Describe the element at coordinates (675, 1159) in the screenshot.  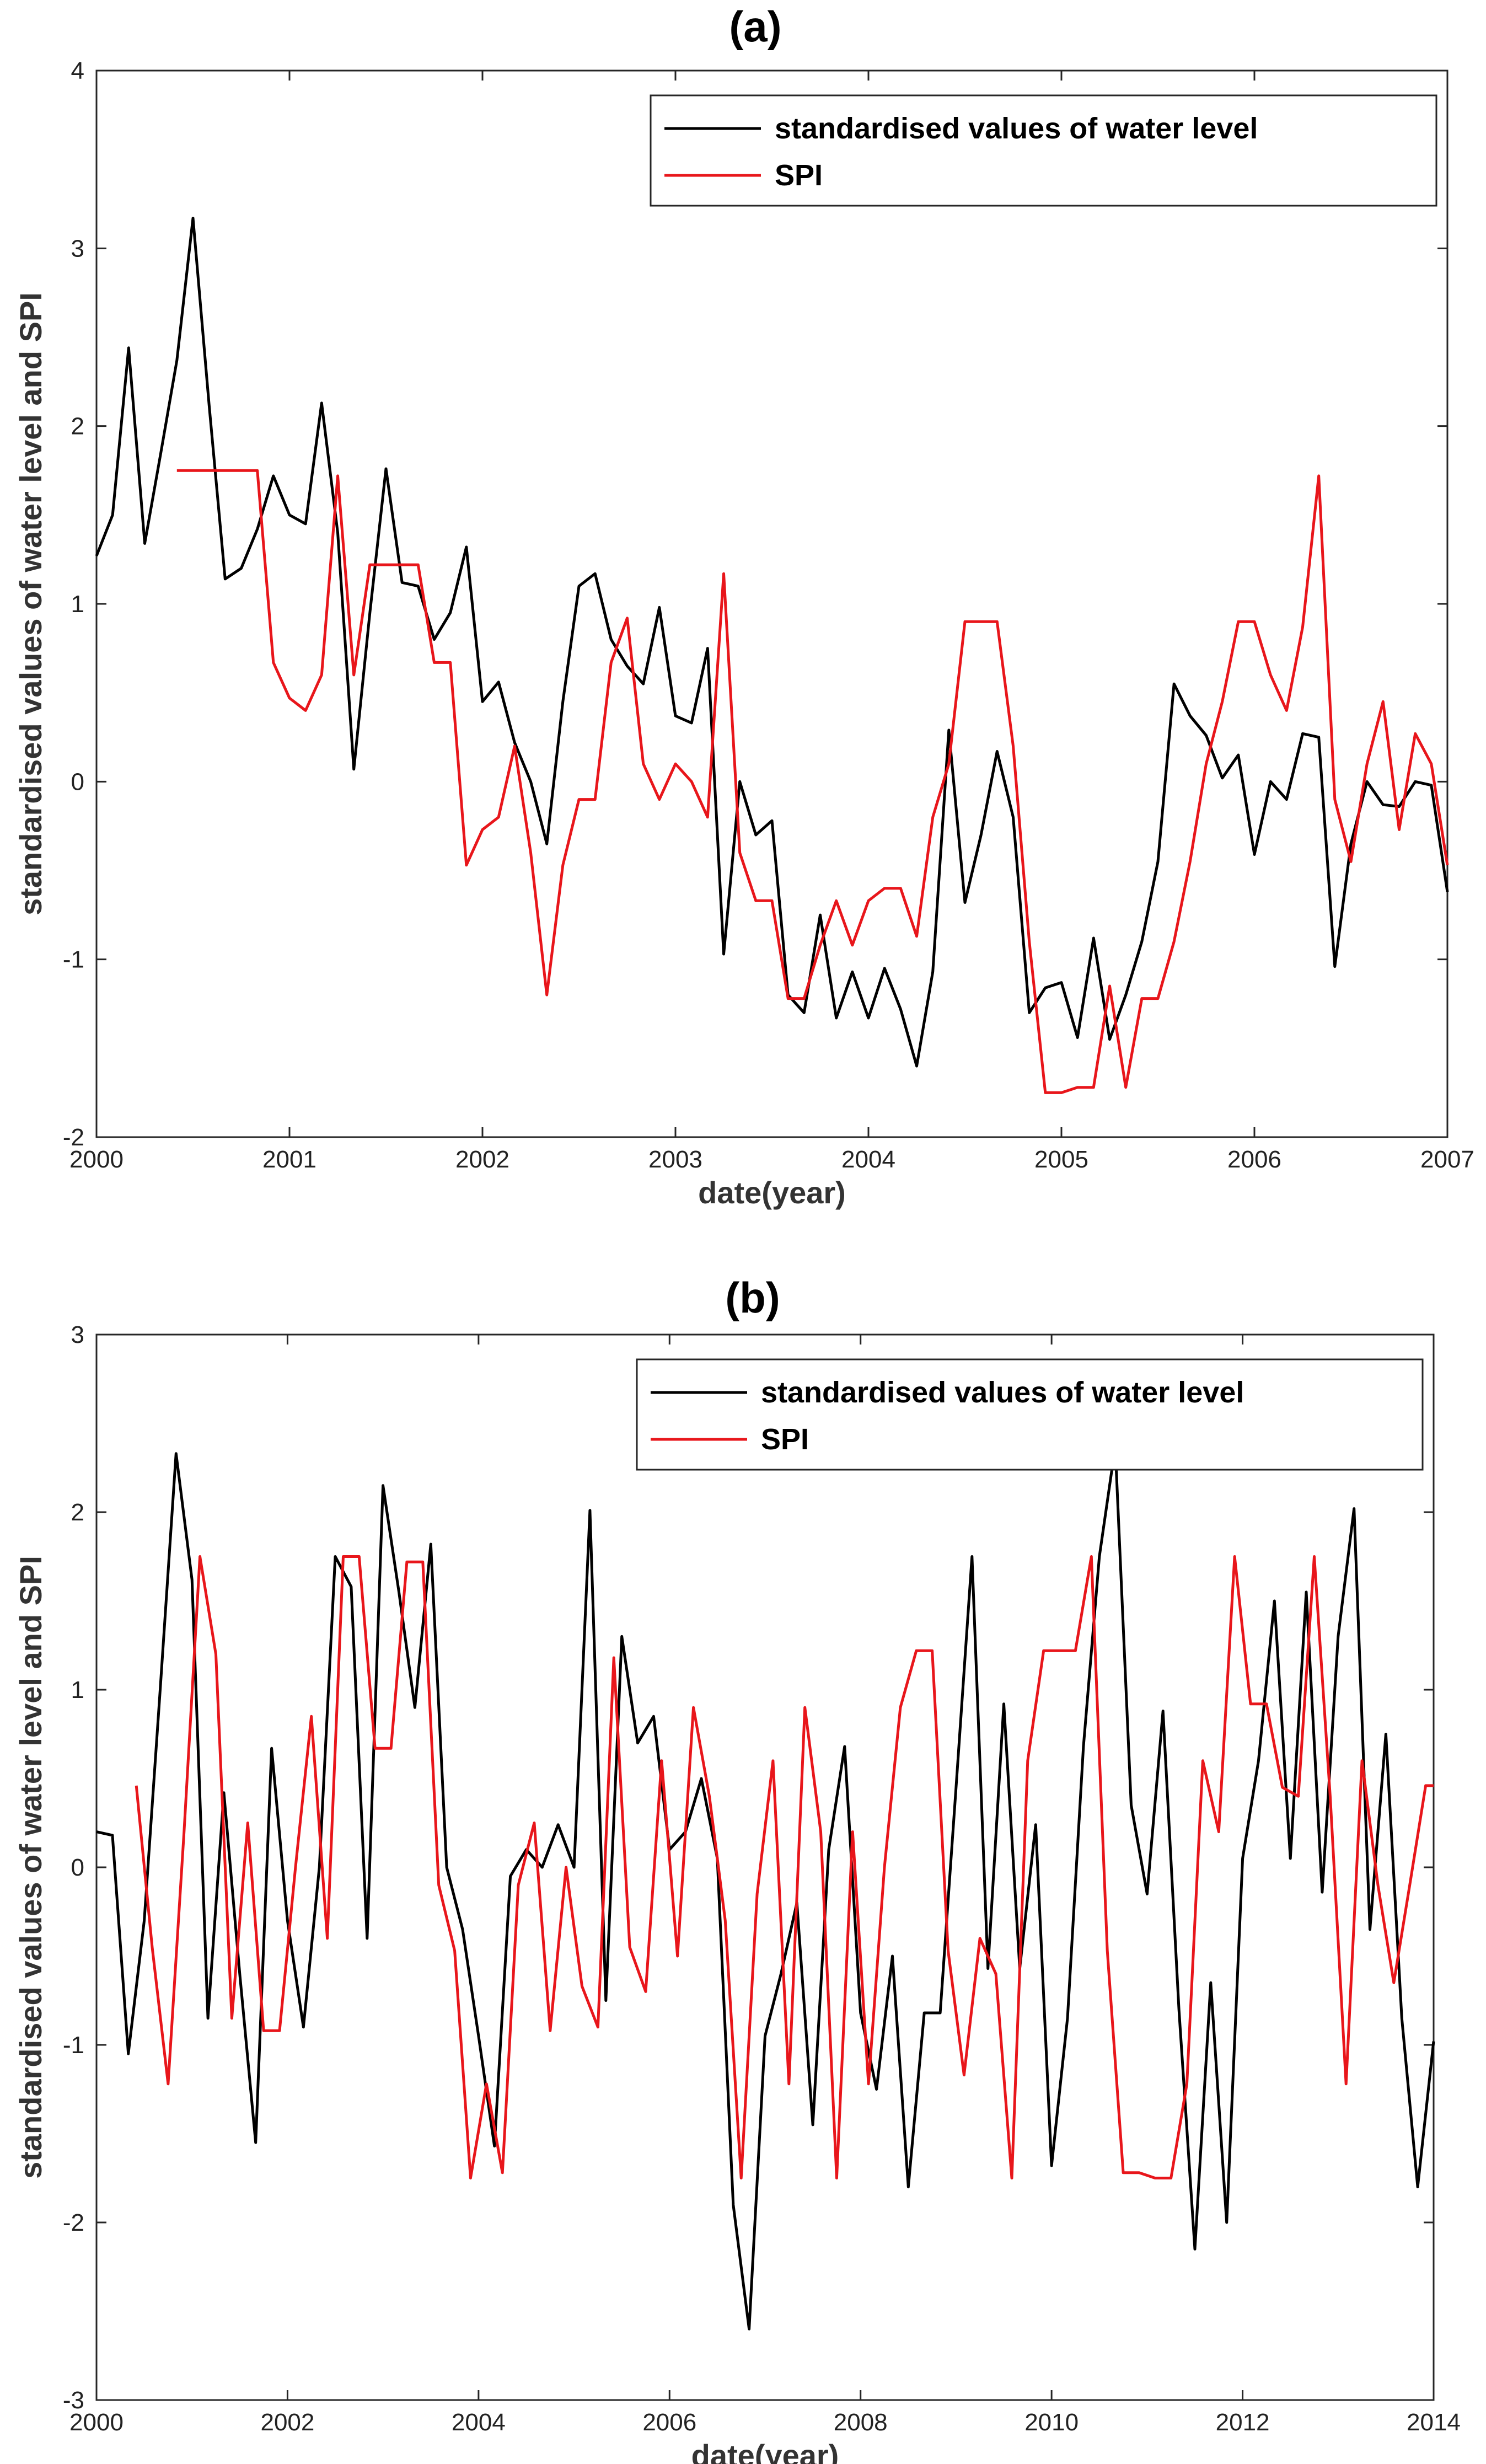
I see `x-tick-label-a-2003: 2003` at that location.